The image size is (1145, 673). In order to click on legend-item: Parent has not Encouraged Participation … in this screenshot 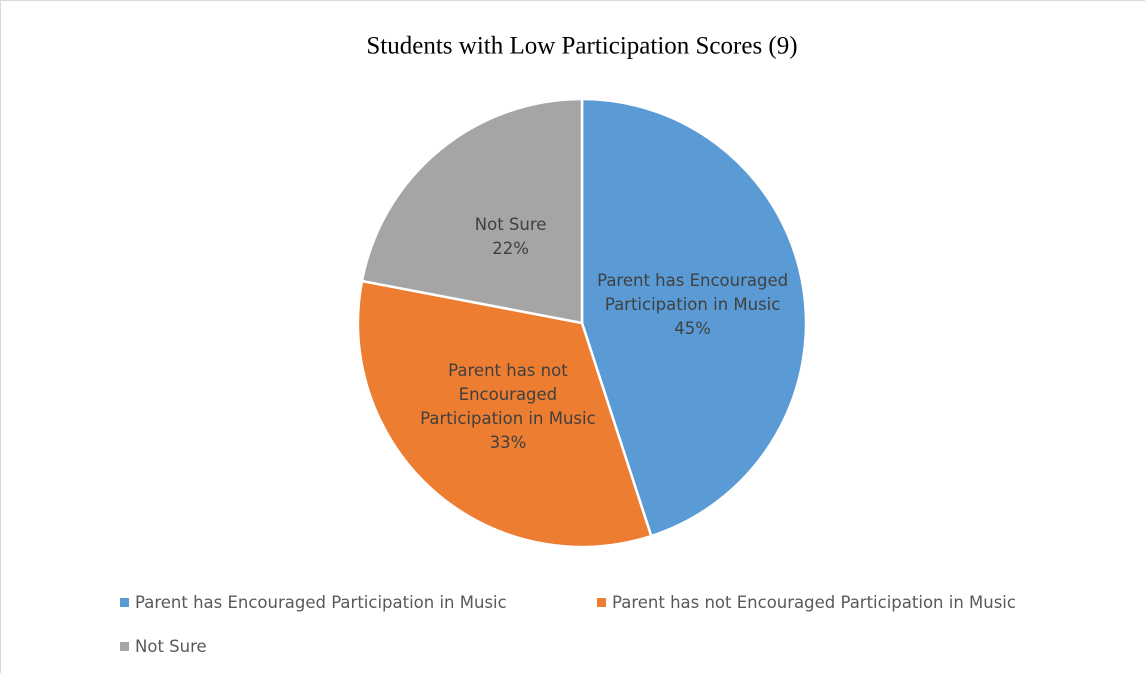, I will do `click(806, 602)`.